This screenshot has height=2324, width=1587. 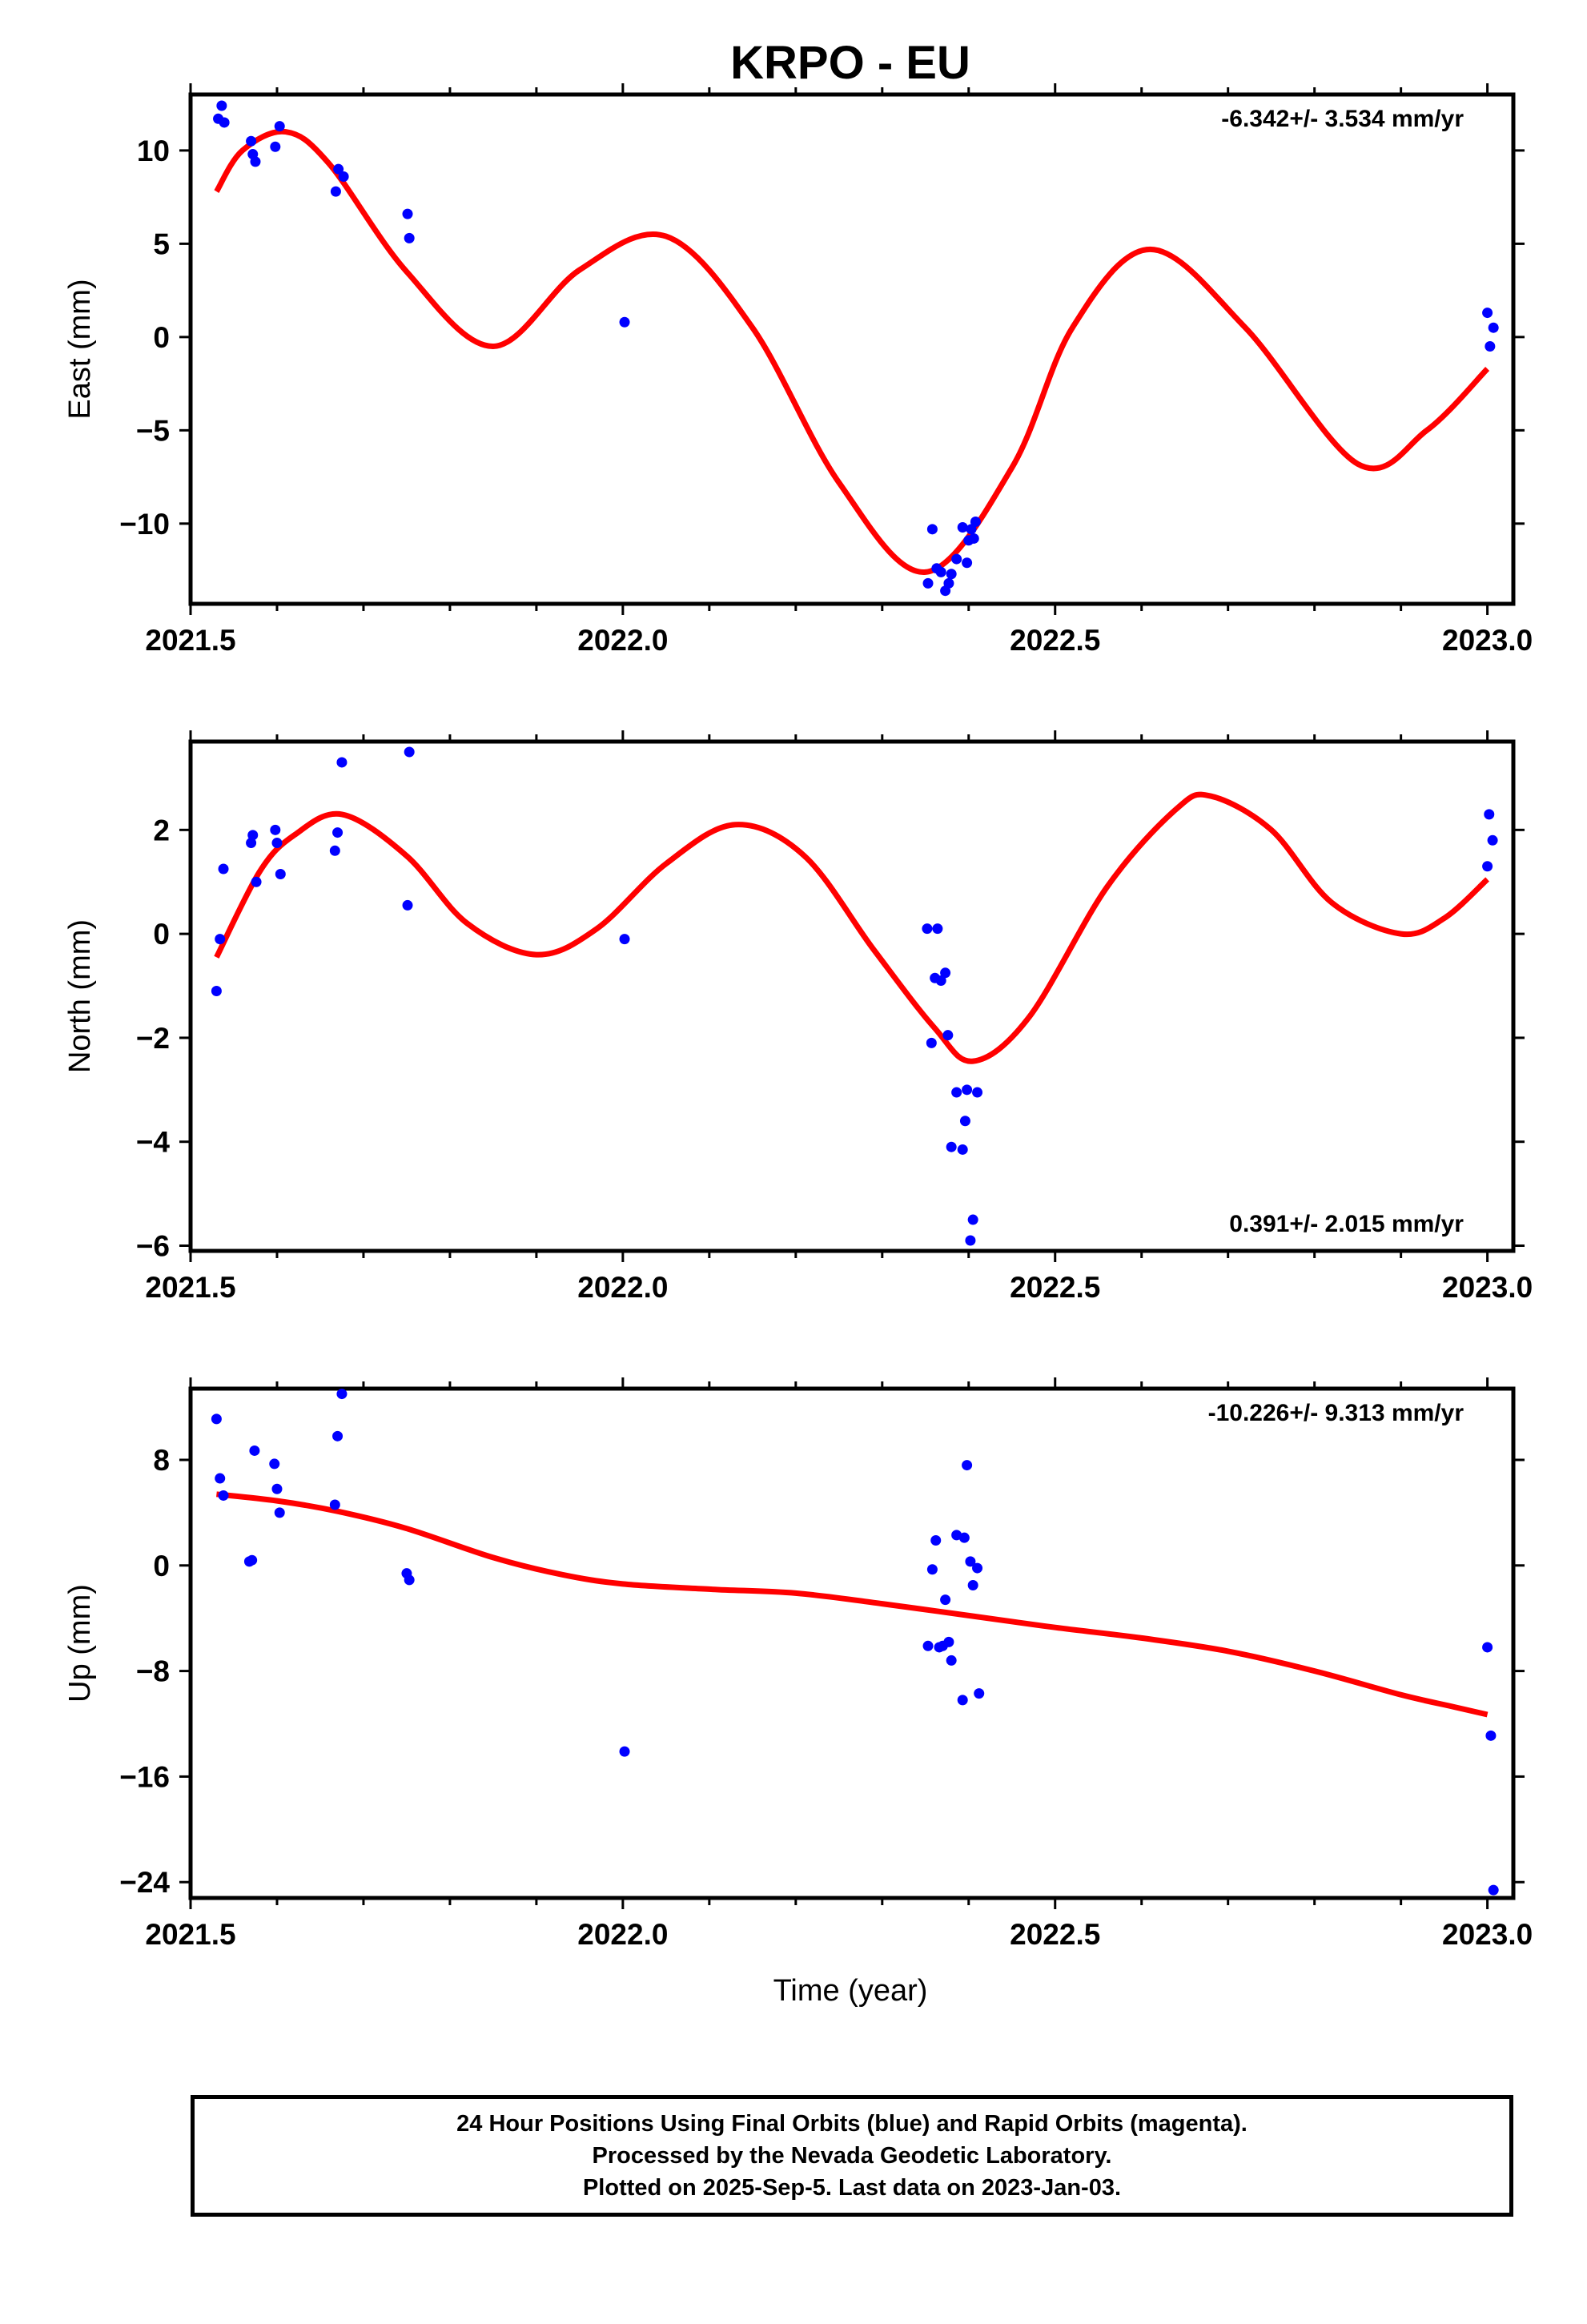 I want to click on y-axis-label: North (mm), so click(x=80, y=996).